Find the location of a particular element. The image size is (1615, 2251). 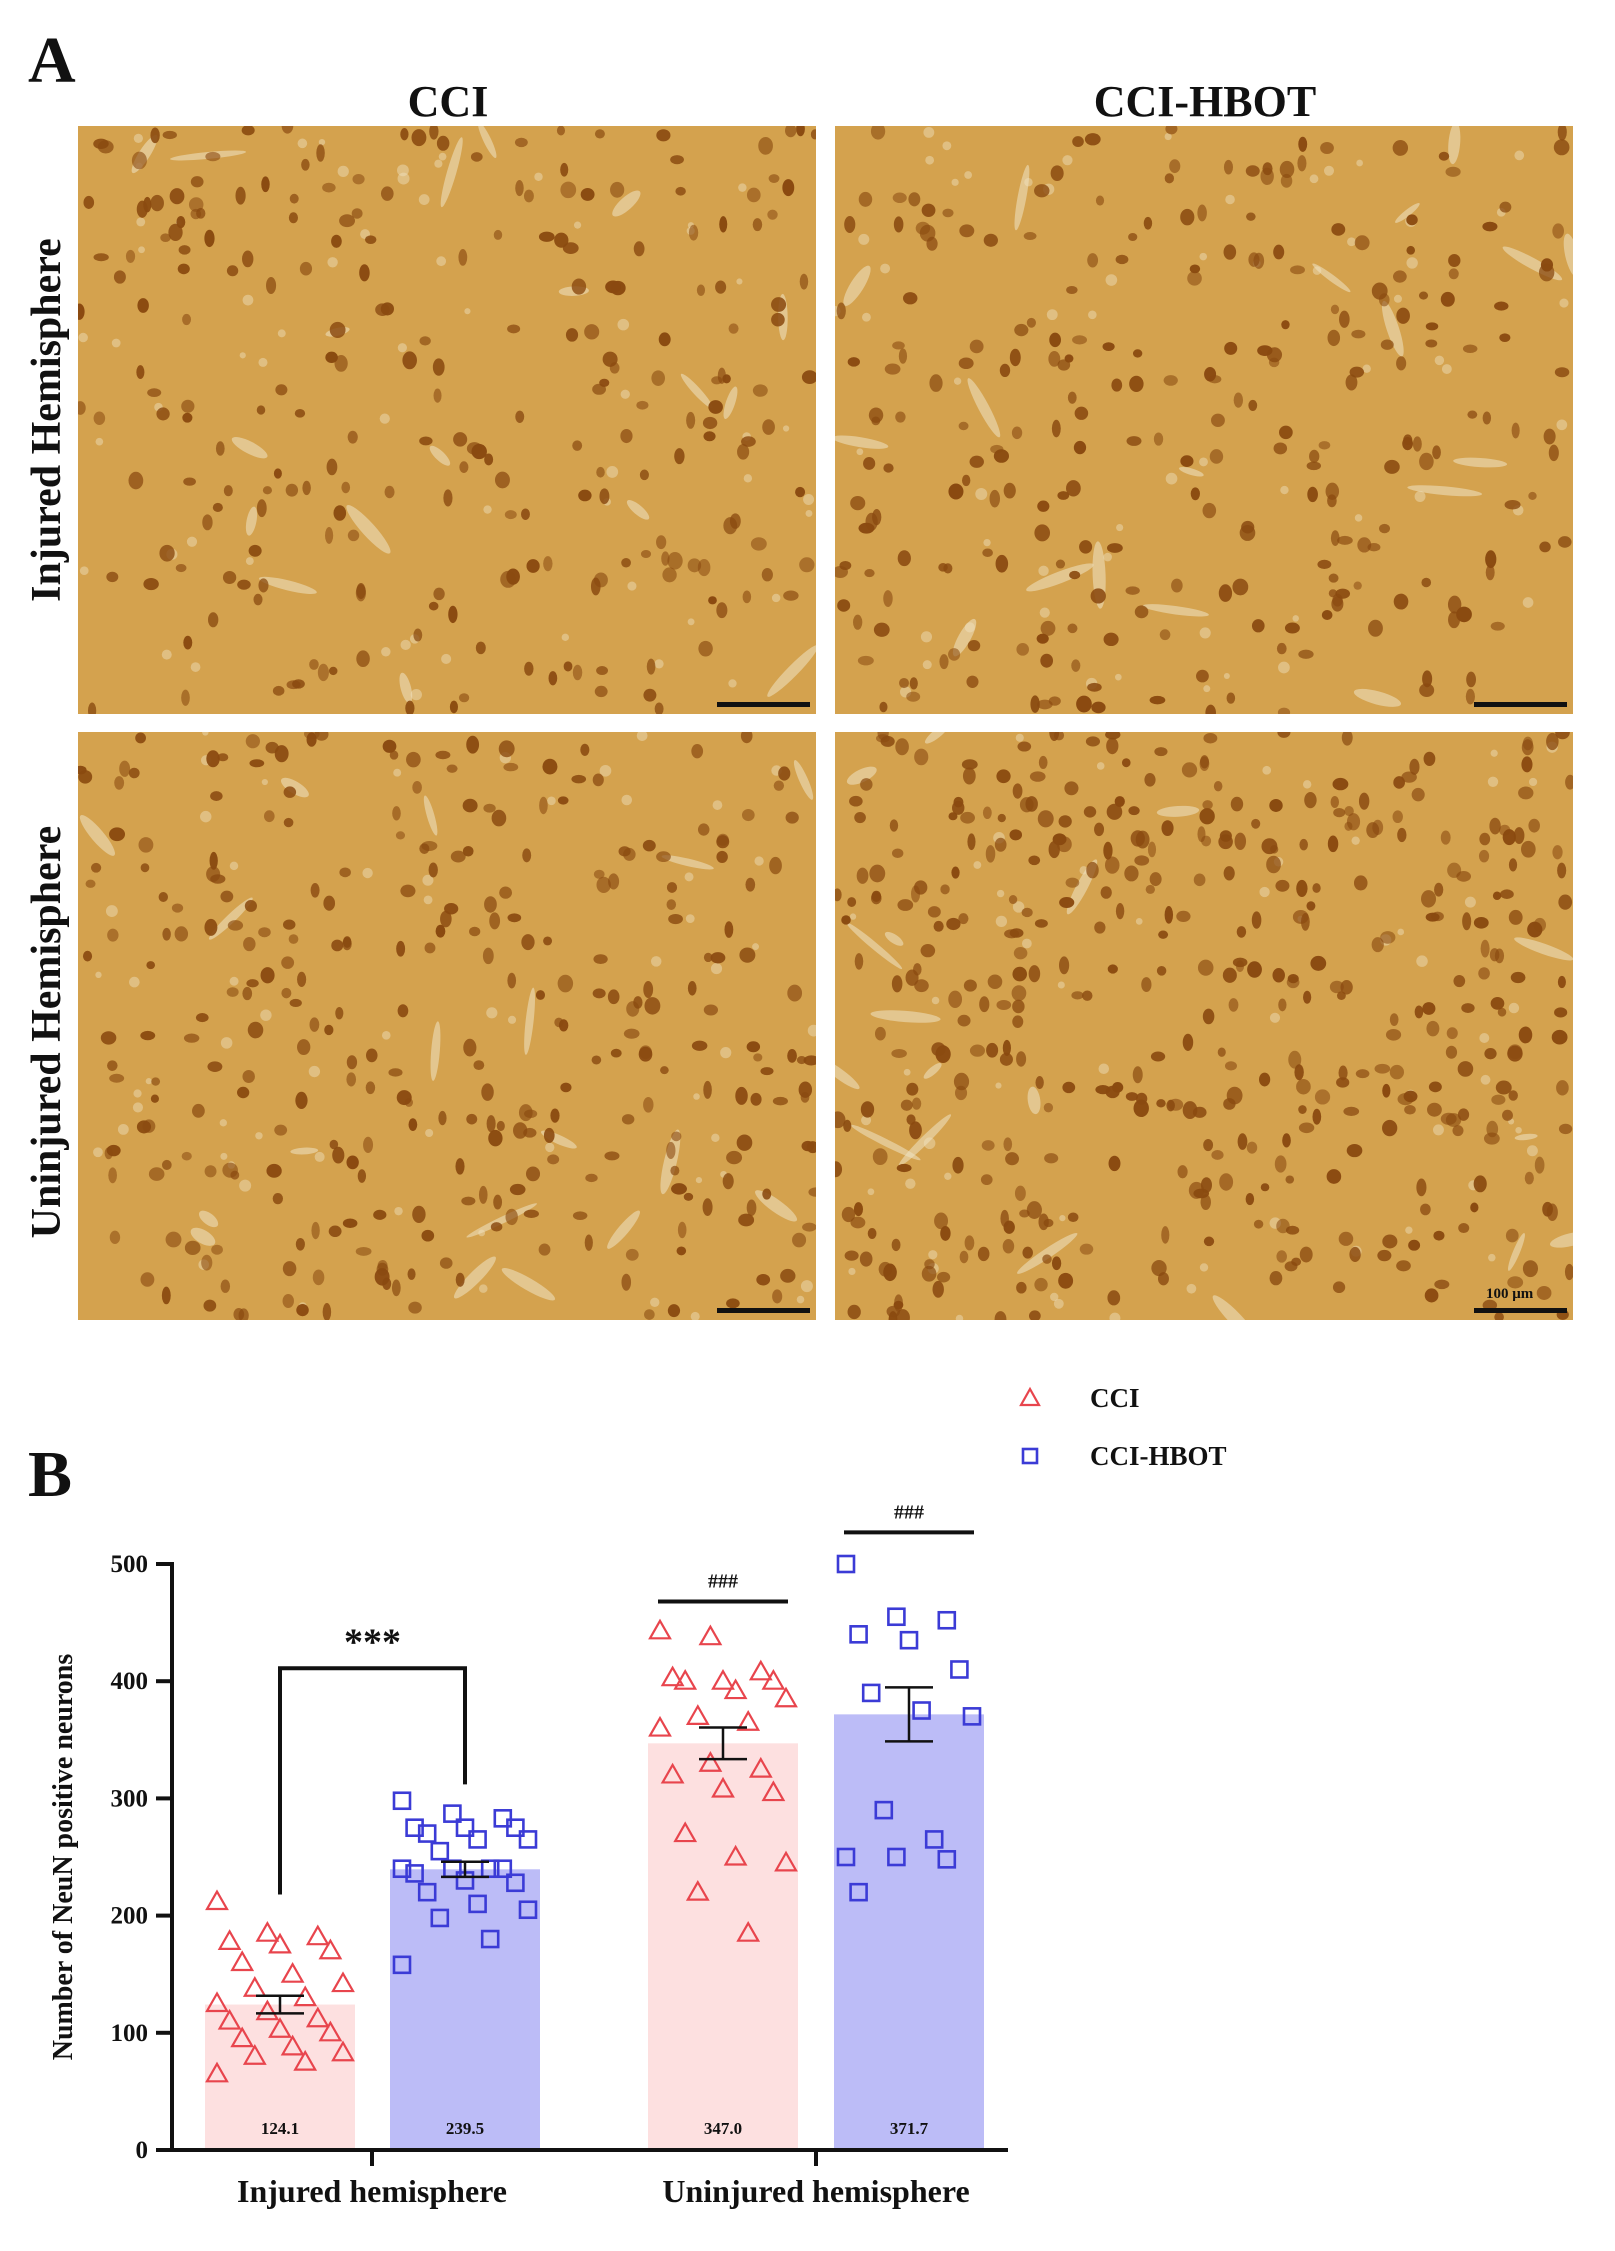

micrograph-image is located at coordinates (447, 1026).